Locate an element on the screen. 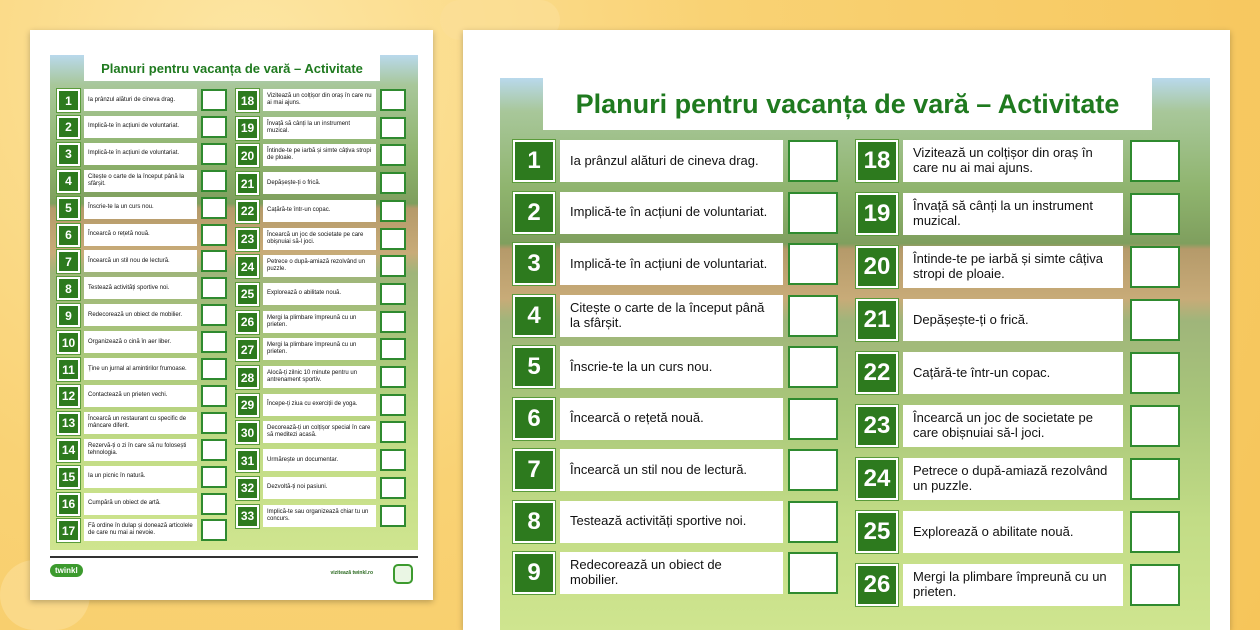 The image size is (1260, 630). item-number: 28 is located at coordinates (247, 377).